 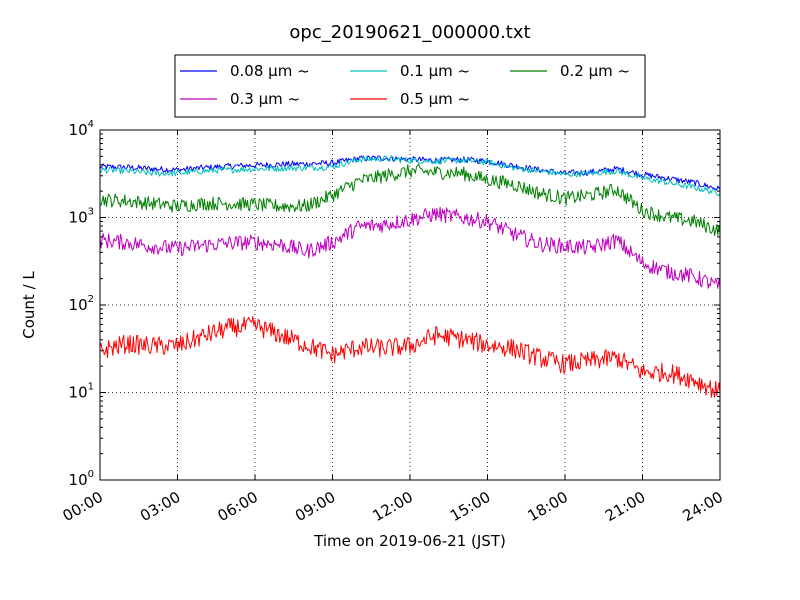 I want to click on y-tick-exponent: 0, so click(x=91, y=474).